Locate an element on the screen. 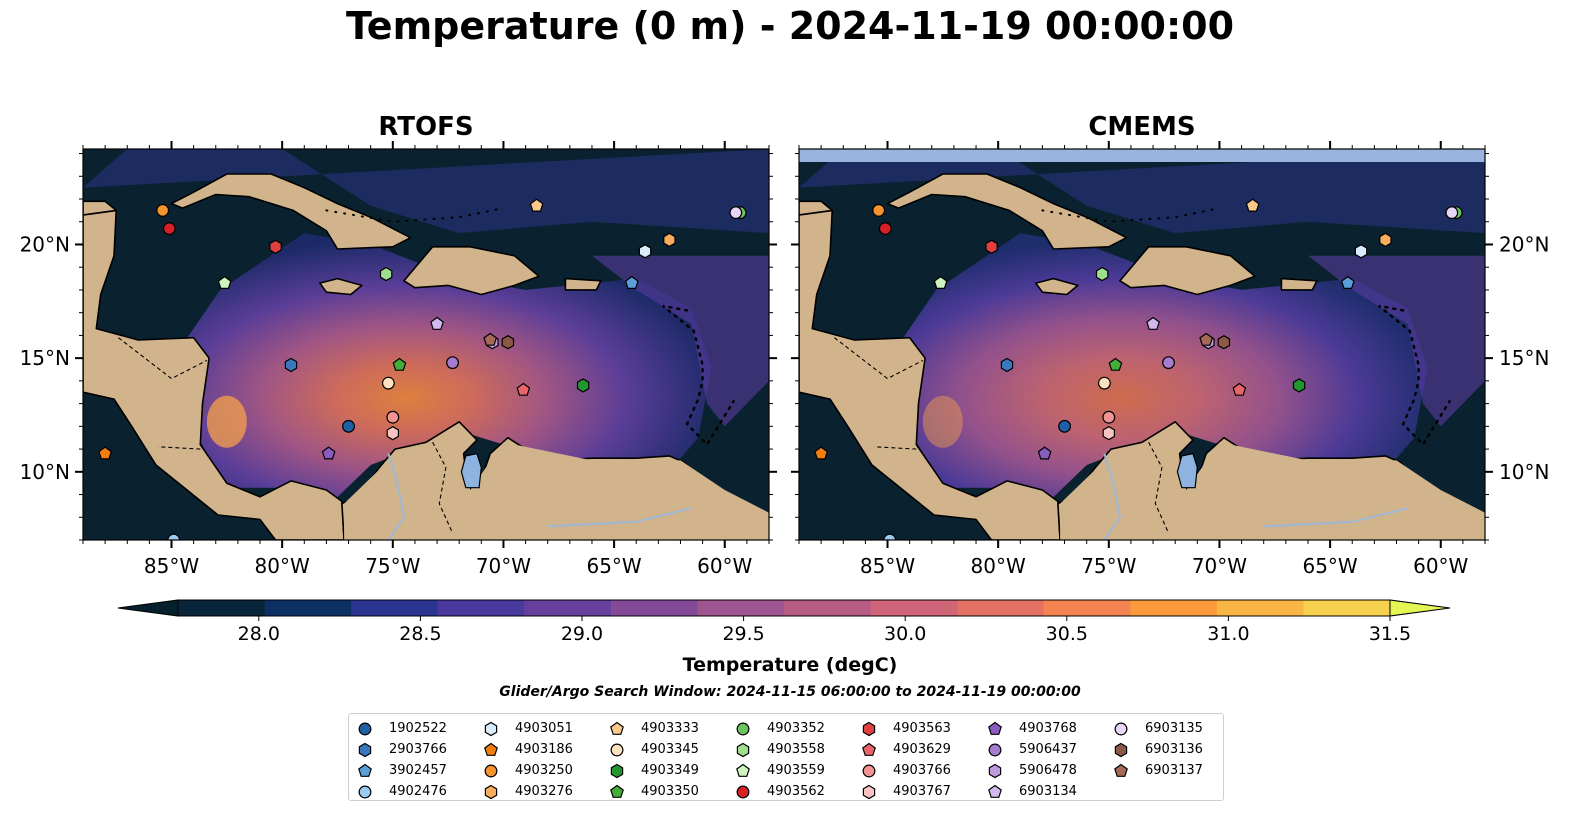 The image size is (1580, 827). no-data-band is located at coordinates (1142, 155).